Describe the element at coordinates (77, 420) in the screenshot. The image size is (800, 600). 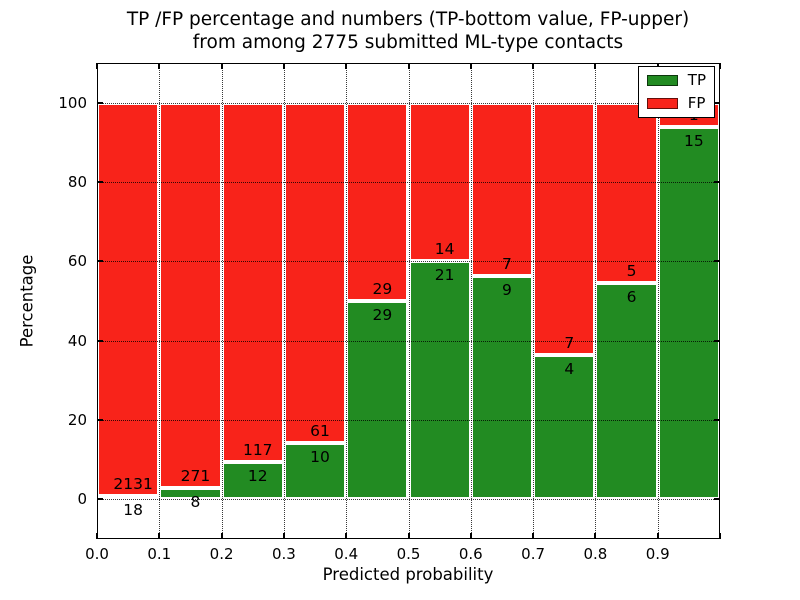
I see `y-tick-label: 20` at that location.